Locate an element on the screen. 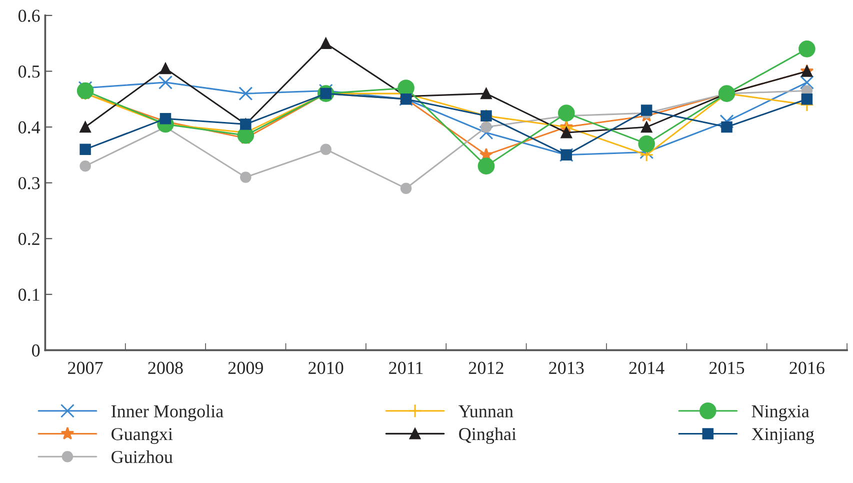 The width and height of the screenshot is (853, 483). x-tick-label: 2015 is located at coordinates (726, 368).